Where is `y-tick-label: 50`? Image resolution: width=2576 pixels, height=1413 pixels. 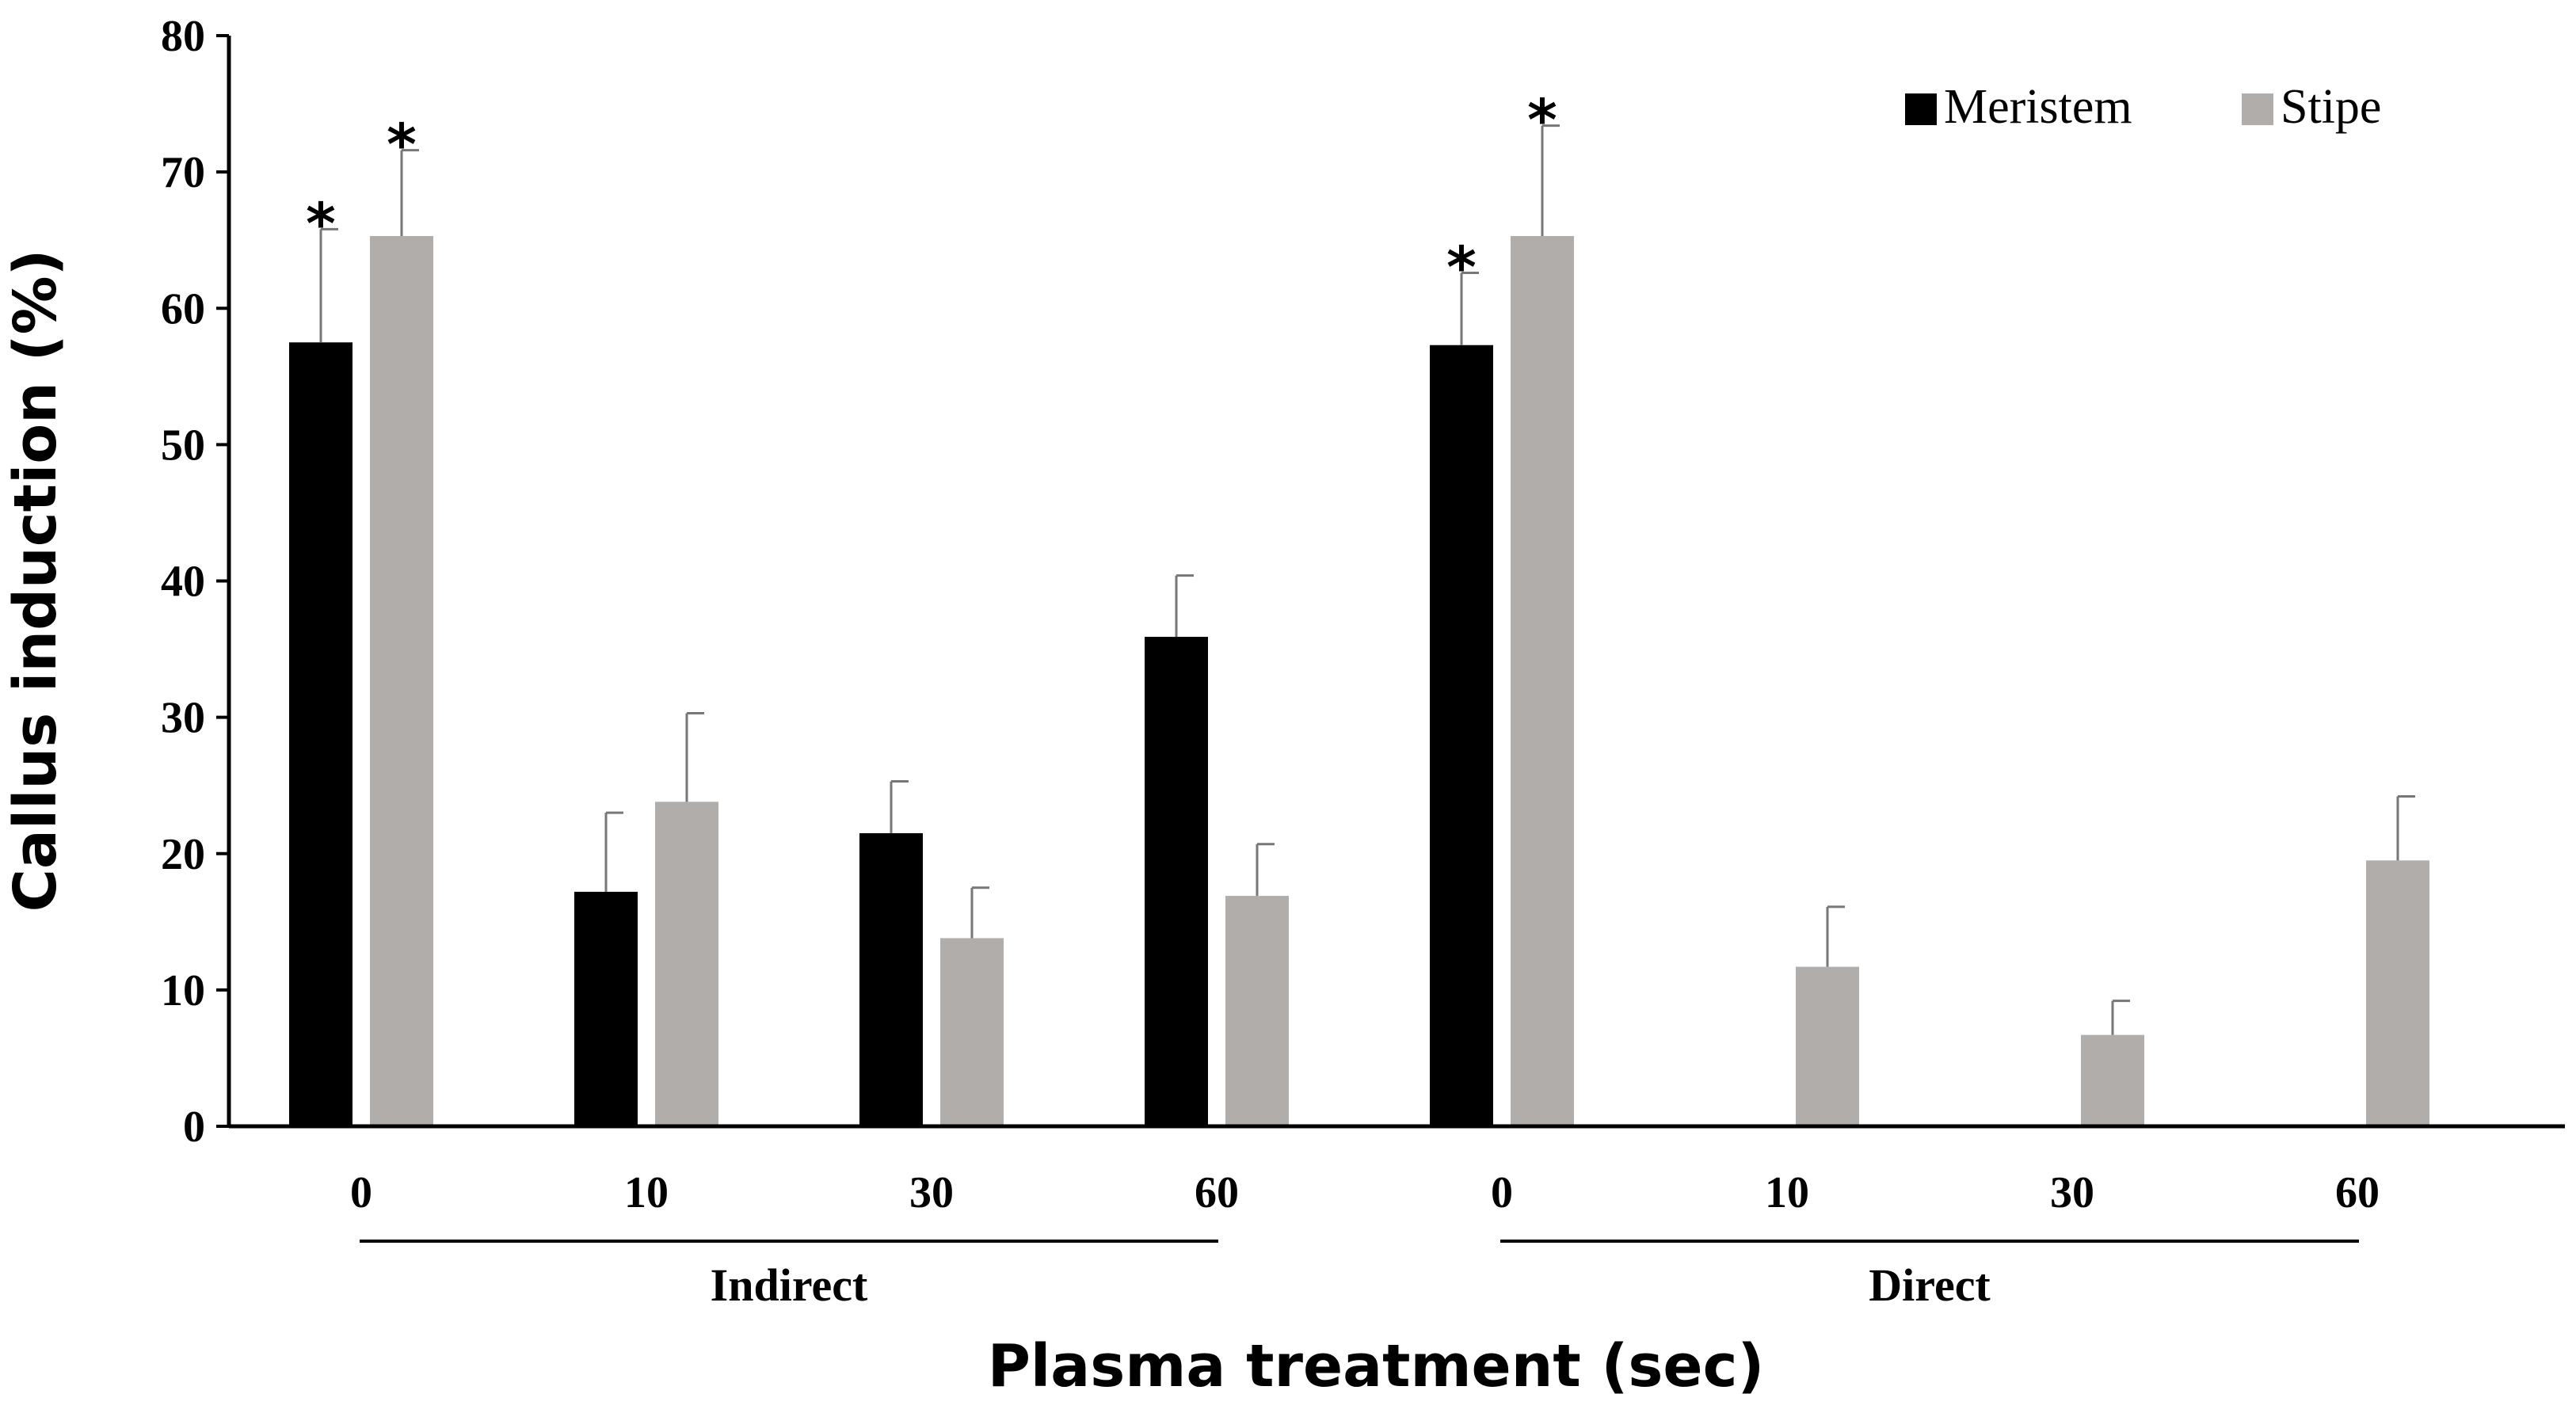 y-tick-label: 50 is located at coordinates (183, 445).